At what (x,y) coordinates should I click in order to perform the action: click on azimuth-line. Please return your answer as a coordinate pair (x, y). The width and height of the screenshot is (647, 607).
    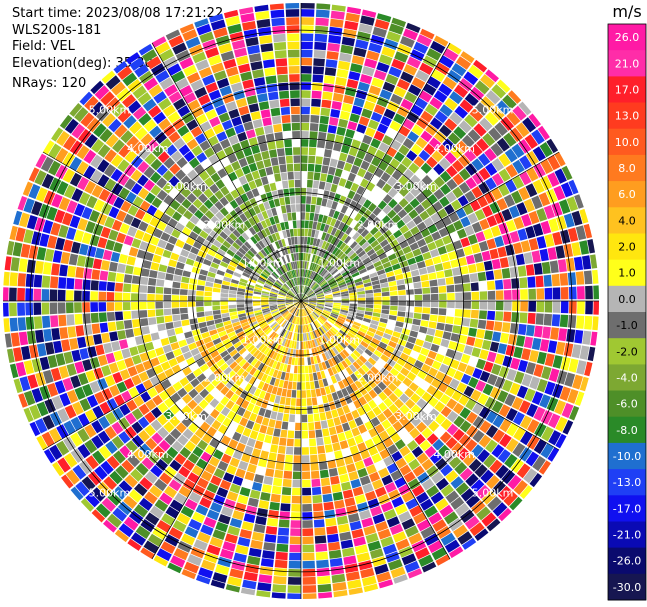
    Looking at the image, I should click on (430, 226).